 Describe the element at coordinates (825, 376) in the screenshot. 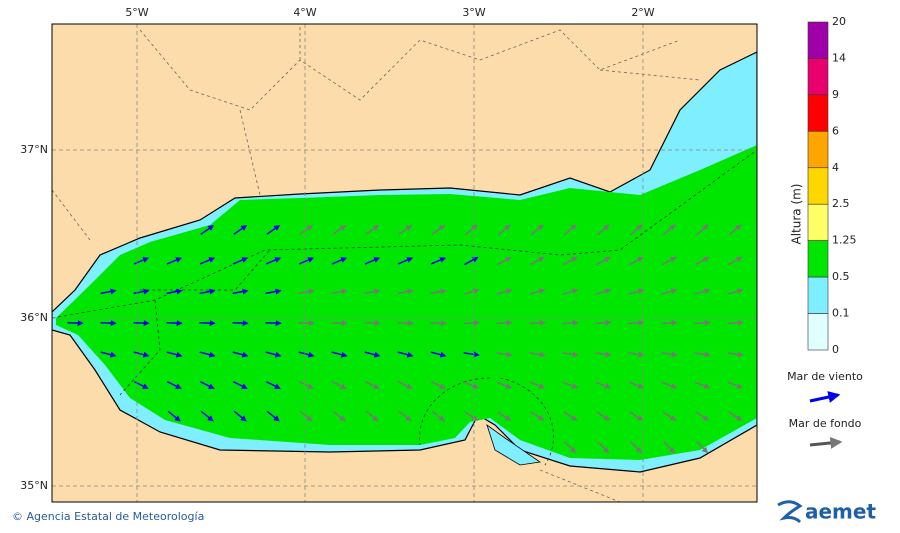

I see `legend-wind: Mar de viento` at that location.